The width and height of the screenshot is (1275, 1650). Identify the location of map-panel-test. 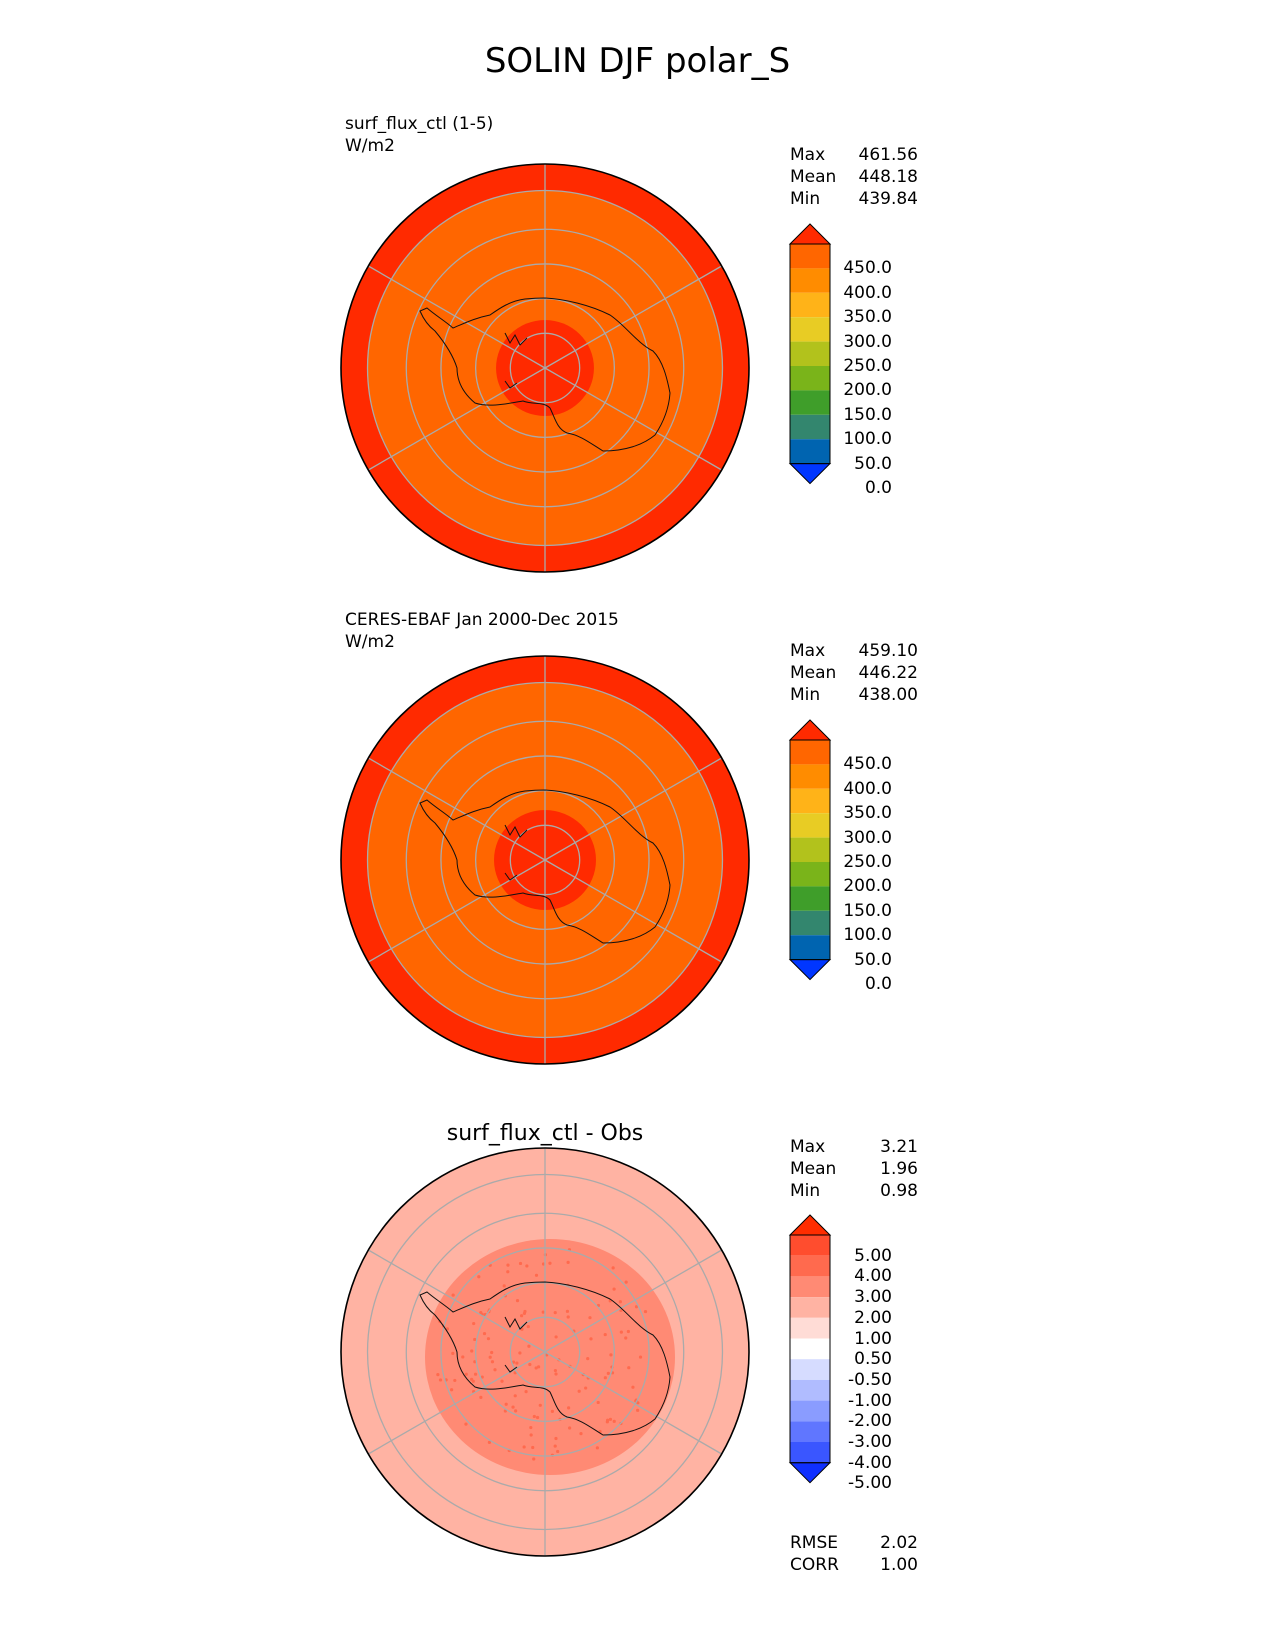
(545, 368).